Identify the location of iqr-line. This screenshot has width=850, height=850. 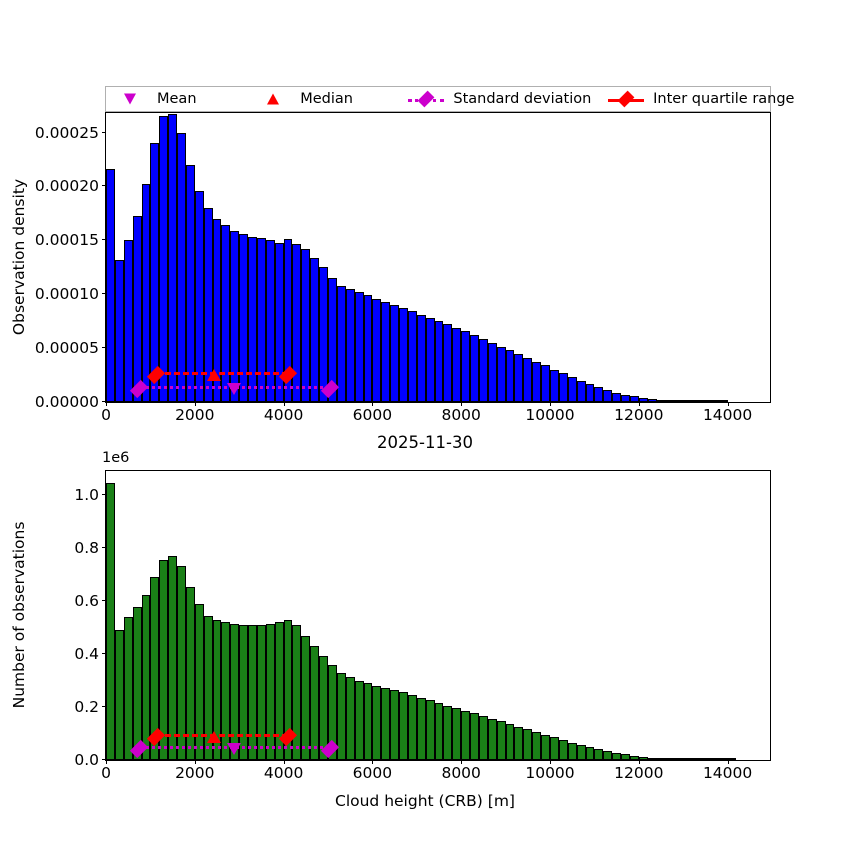
(222, 736).